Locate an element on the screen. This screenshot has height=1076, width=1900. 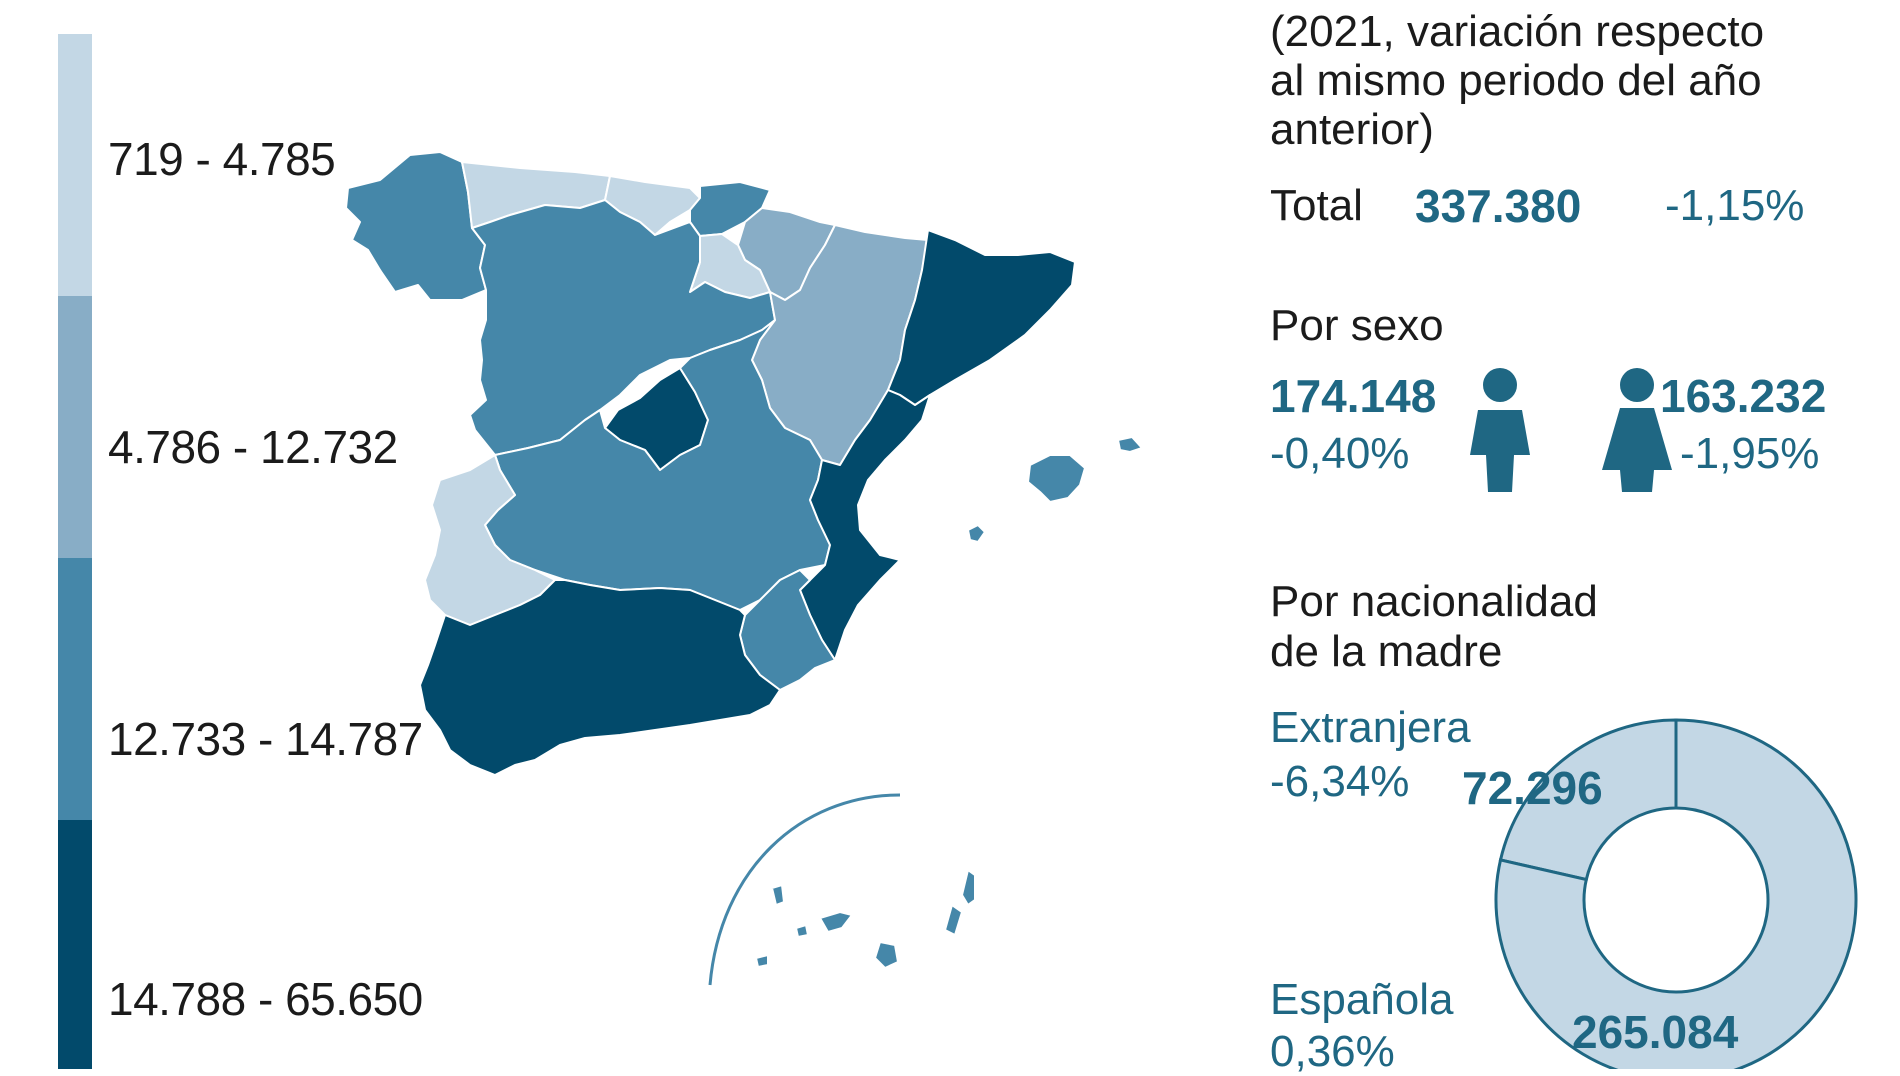
region-andalucia is located at coordinates (600, 677).